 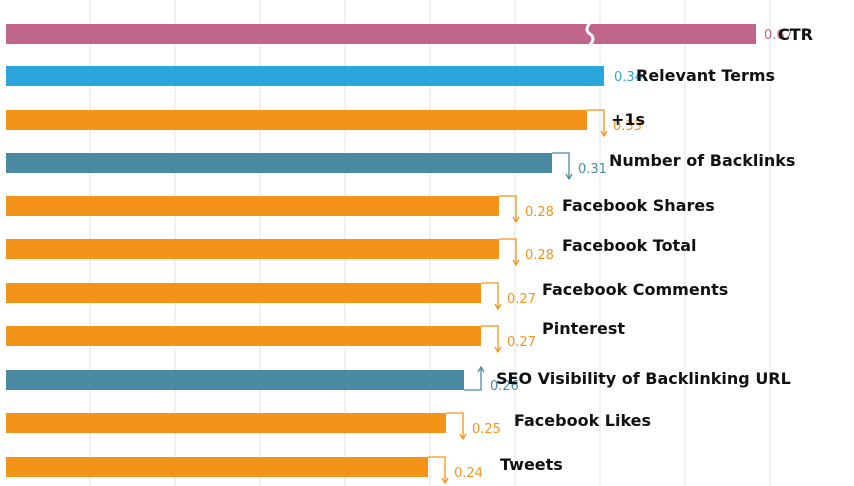 I want to click on category-label: +1s, so click(x=628, y=119).